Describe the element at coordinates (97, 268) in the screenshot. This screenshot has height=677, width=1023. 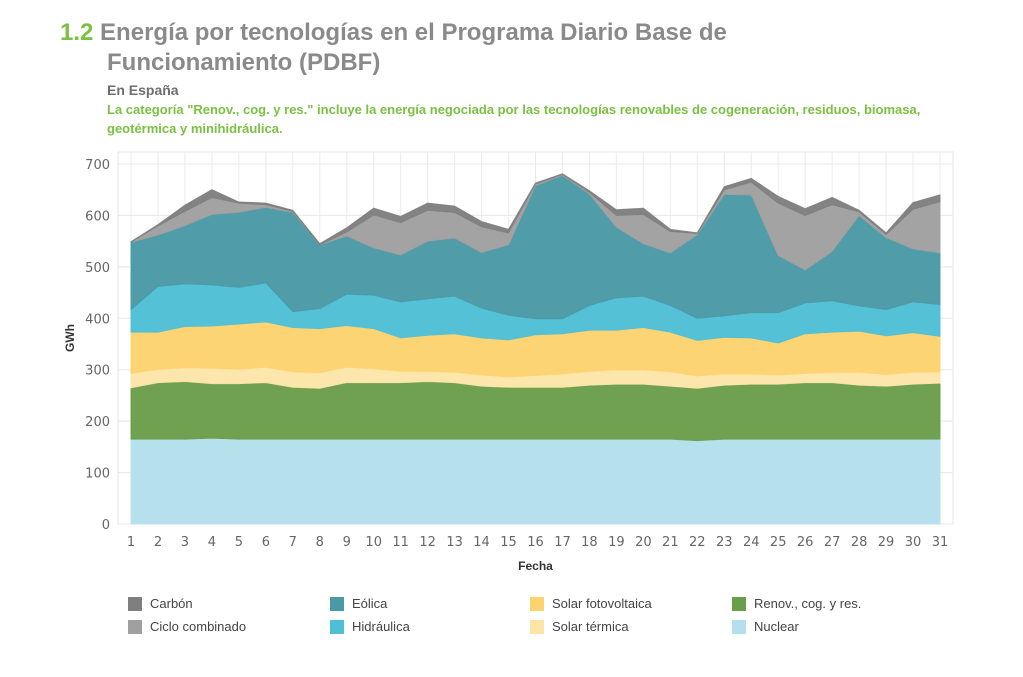
I see `y-tick-label: 500` at that location.